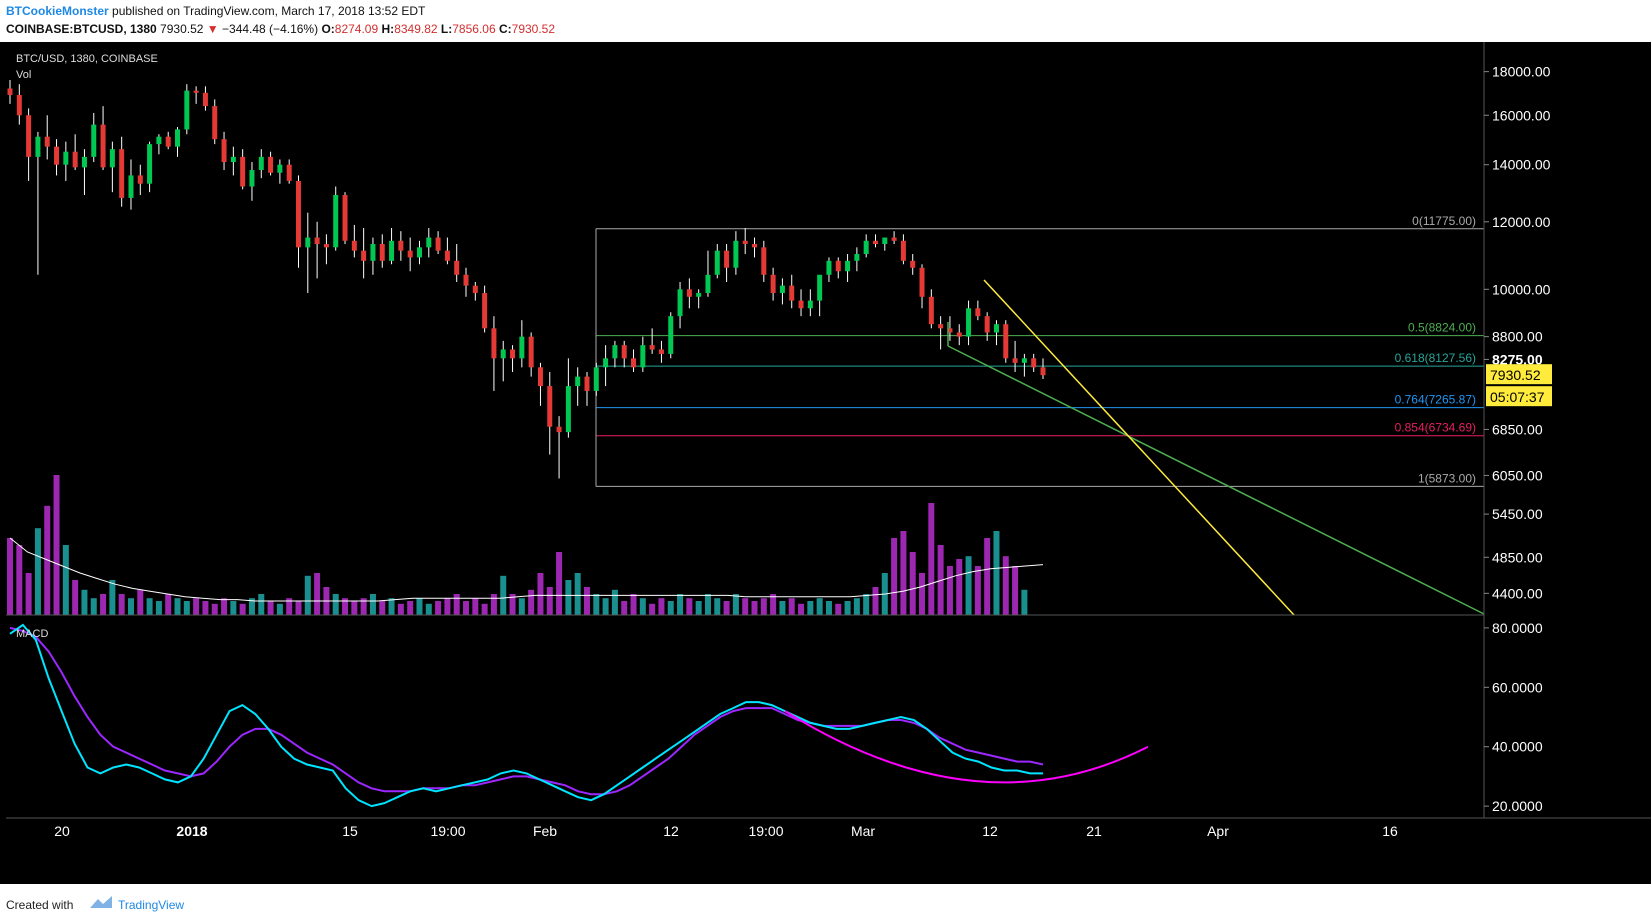 This screenshot has width=1651, height=924. Describe the element at coordinates (1442, 328) in the screenshot. I see `fib-level-label: 0.5(8824.00)` at that location.